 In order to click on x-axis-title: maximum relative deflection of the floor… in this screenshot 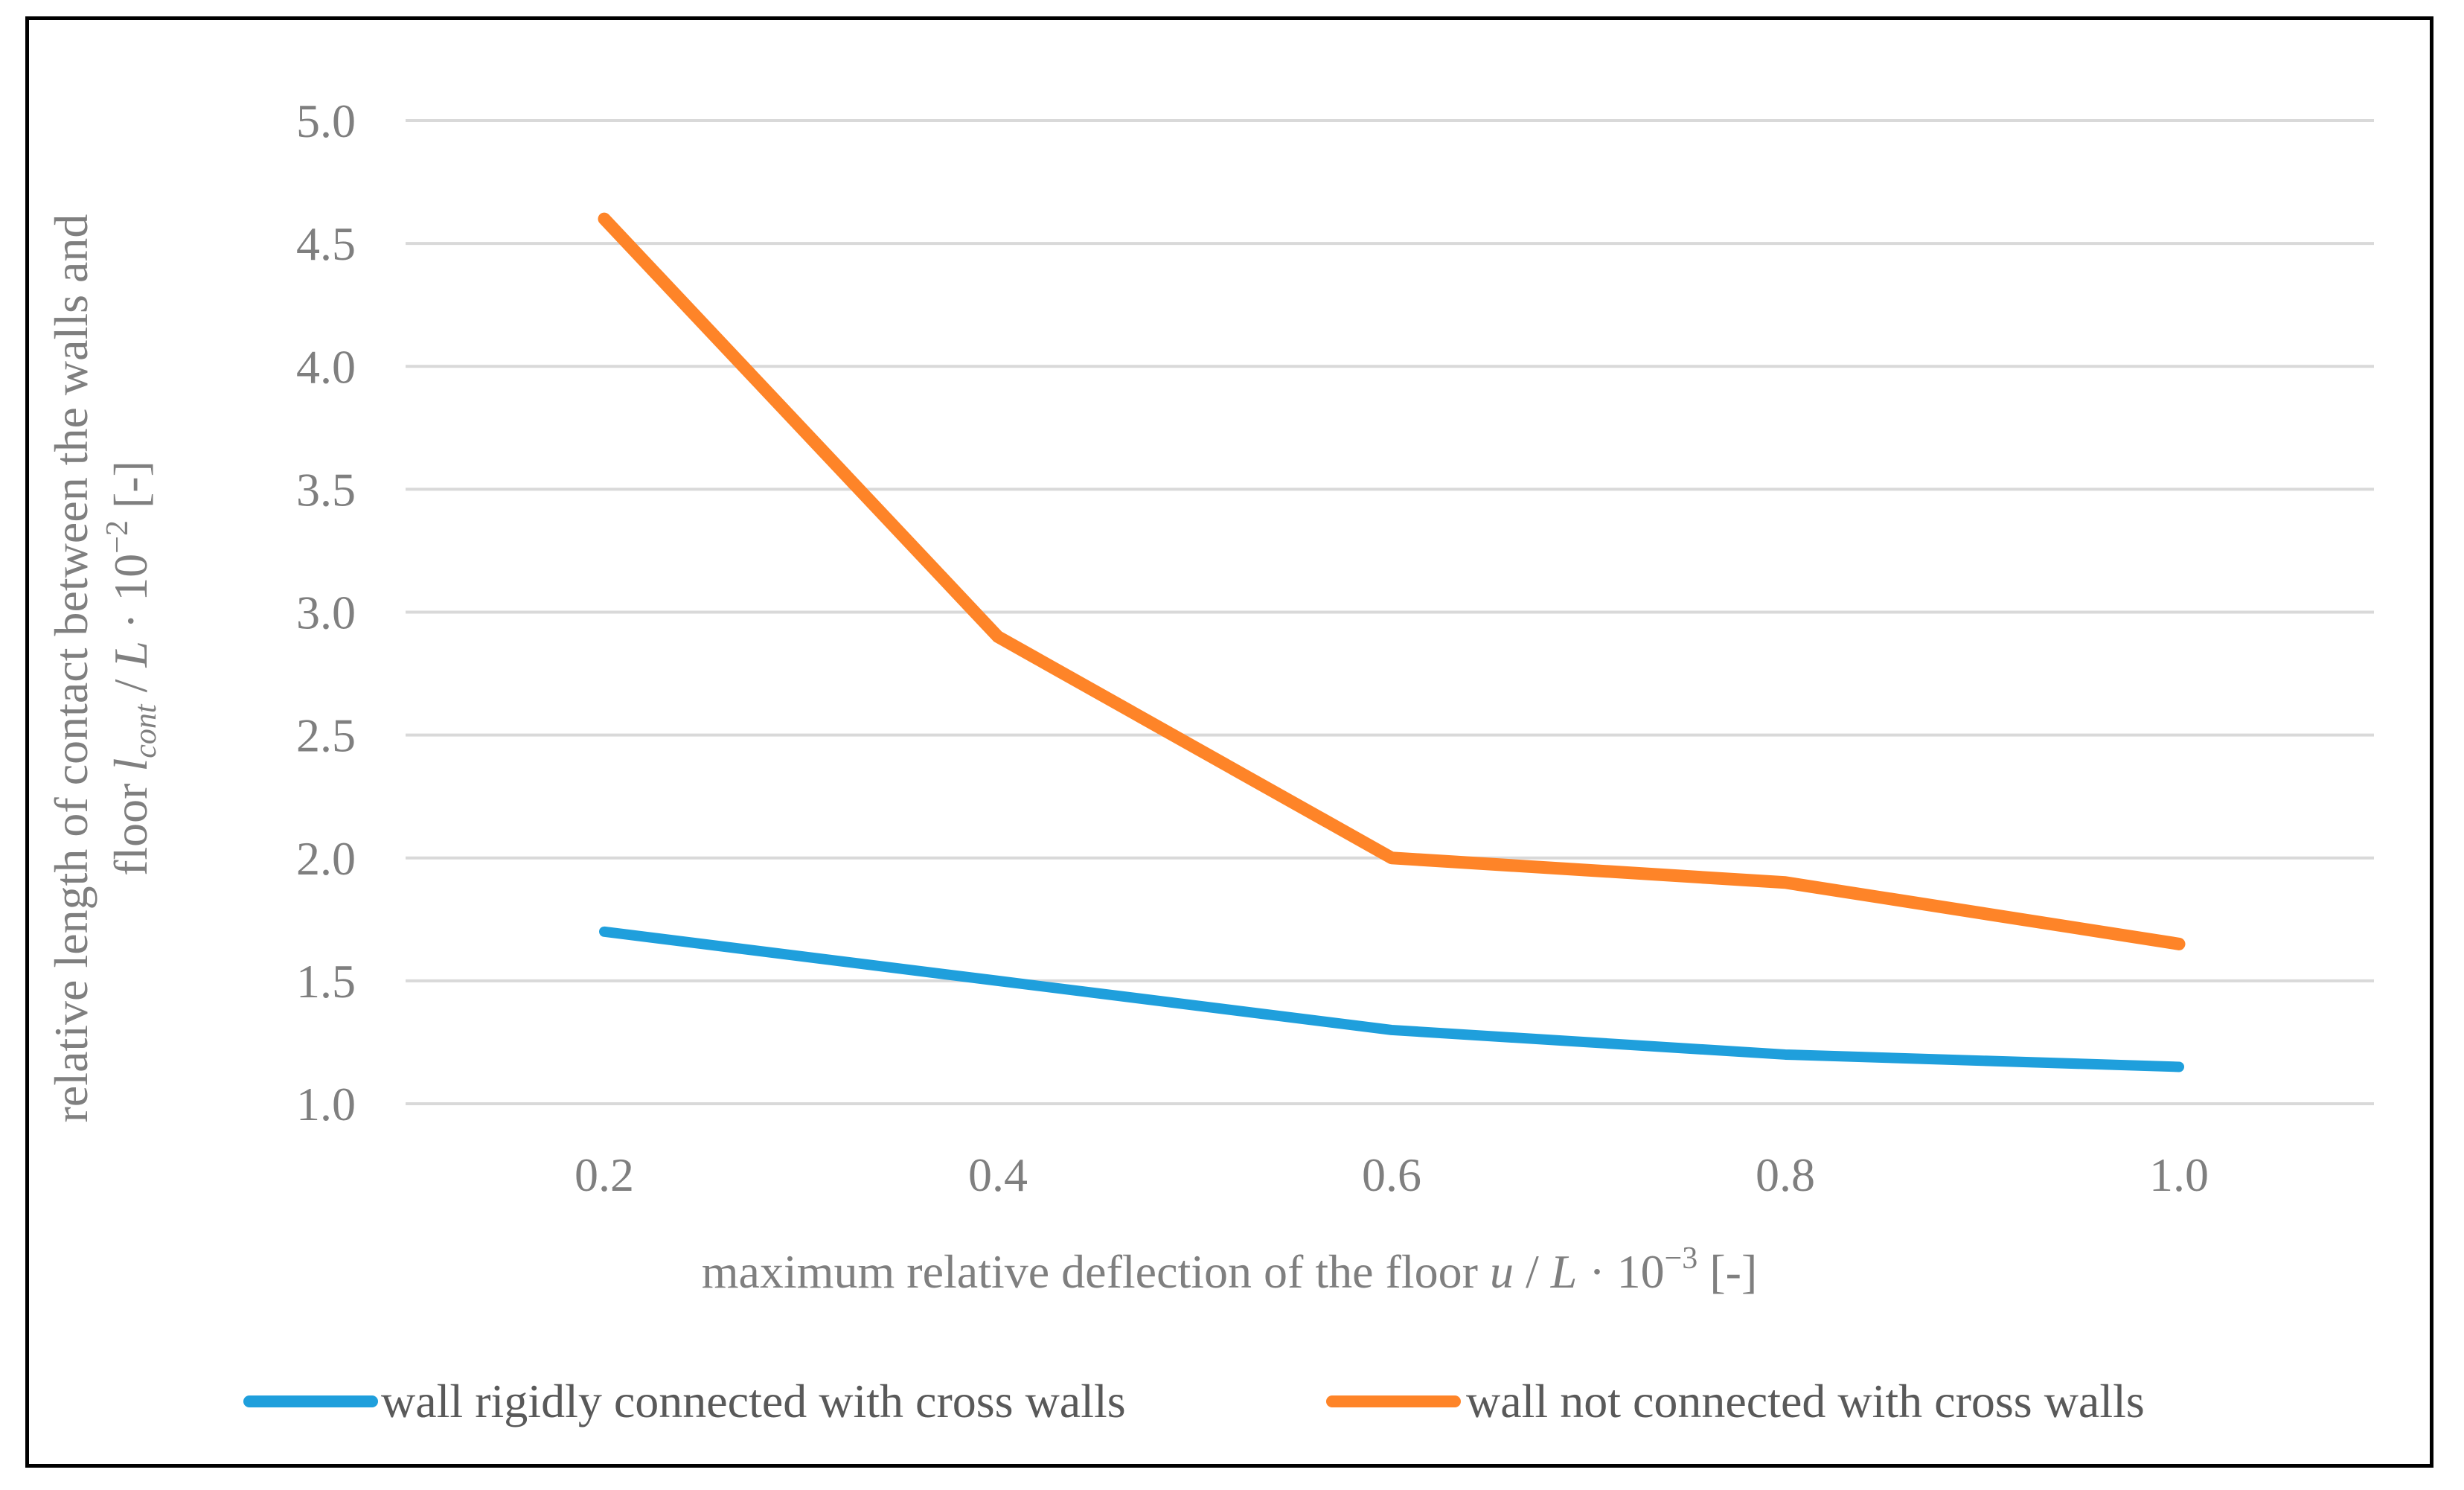, I will do `click(1230, 1269)`.